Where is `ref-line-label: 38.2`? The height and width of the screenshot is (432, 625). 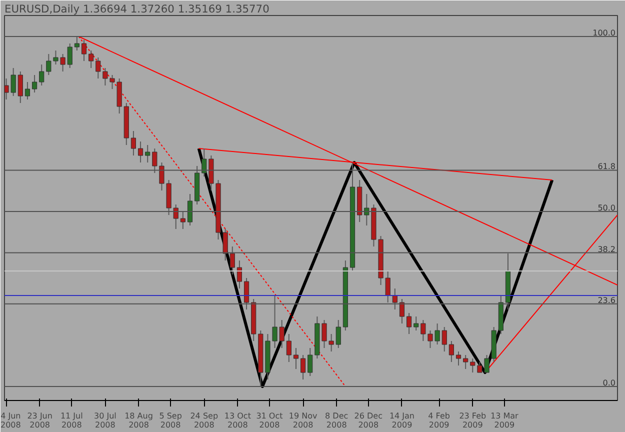 ref-line-label: 38.2 is located at coordinates (607, 249).